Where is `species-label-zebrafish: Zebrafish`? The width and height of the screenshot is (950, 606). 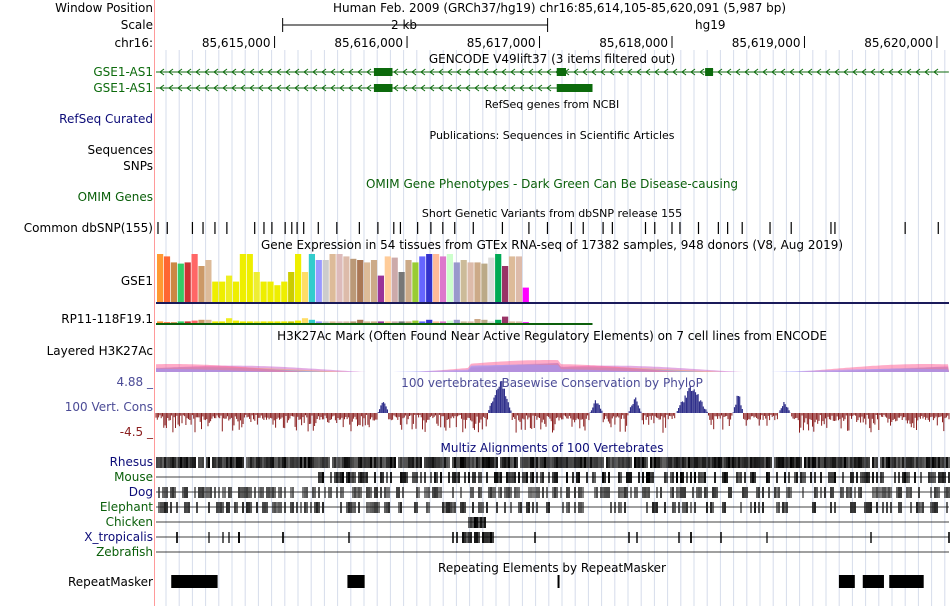 species-label-zebrafish: Zebrafish is located at coordinates (124, 552).